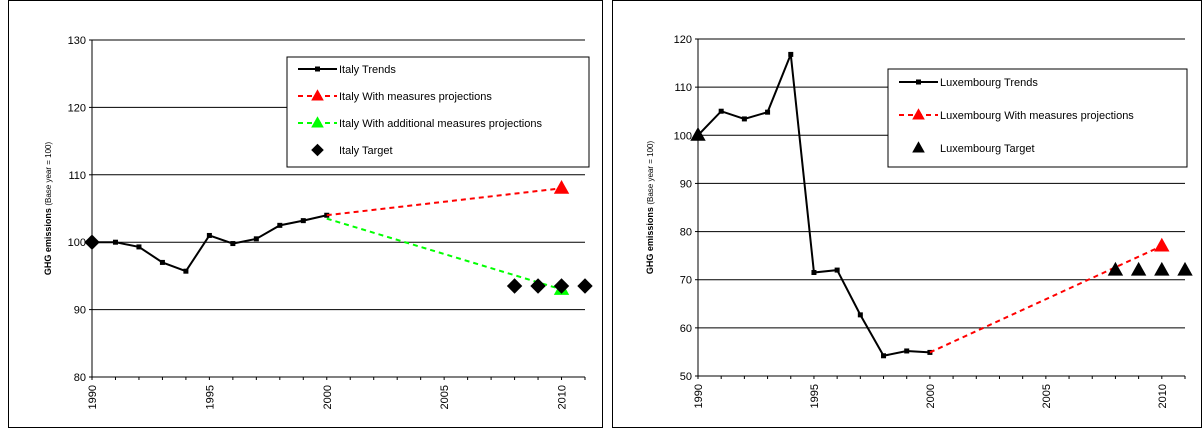 The width and height of the screenshot is (1202, 429). Describe the element at coordinates (686, 377) in the screenshot. I see `y-tick-label: 50` at that location.